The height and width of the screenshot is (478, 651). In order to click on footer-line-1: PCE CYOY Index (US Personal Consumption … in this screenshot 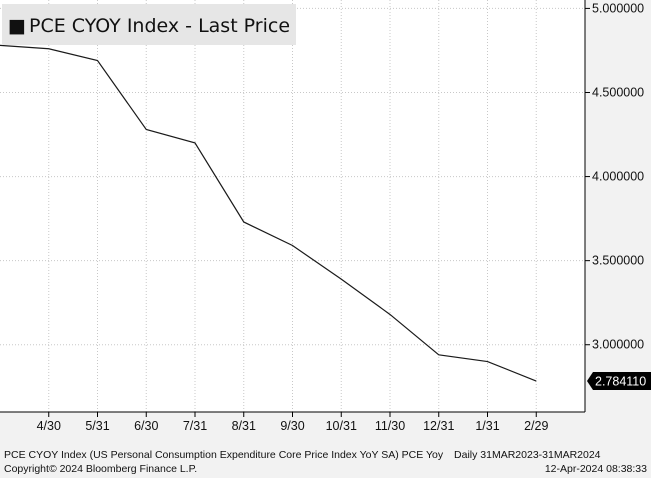, I will do `click(325, 455)`.